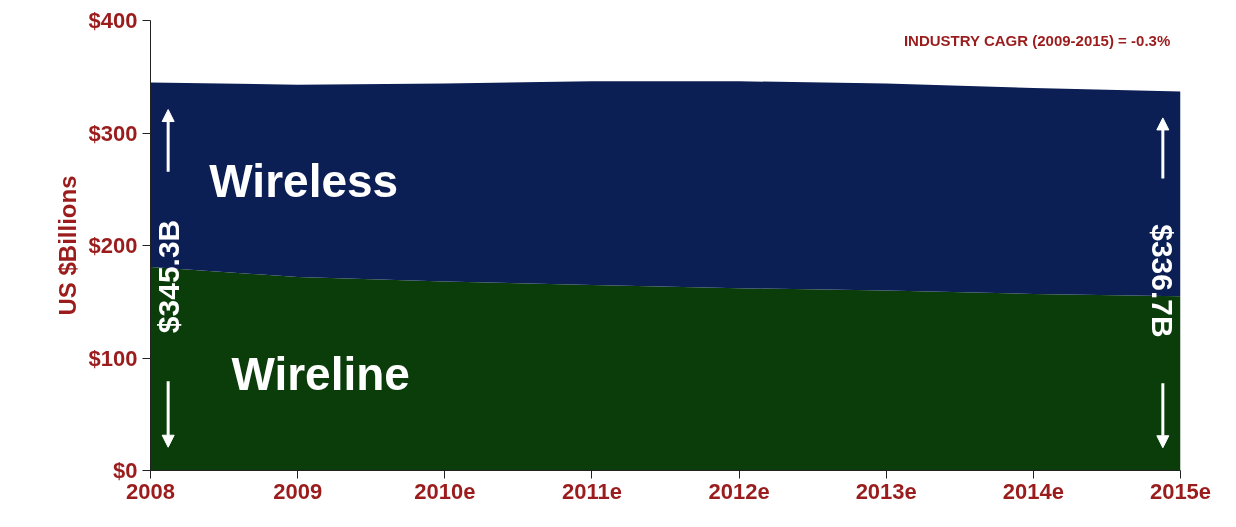 This screenshot has height=527, width=1236. What do you see at coordinates (591, 491) in the screenshot?
I see `x-tick-label: 2011e` at bounding box center [591, 491].